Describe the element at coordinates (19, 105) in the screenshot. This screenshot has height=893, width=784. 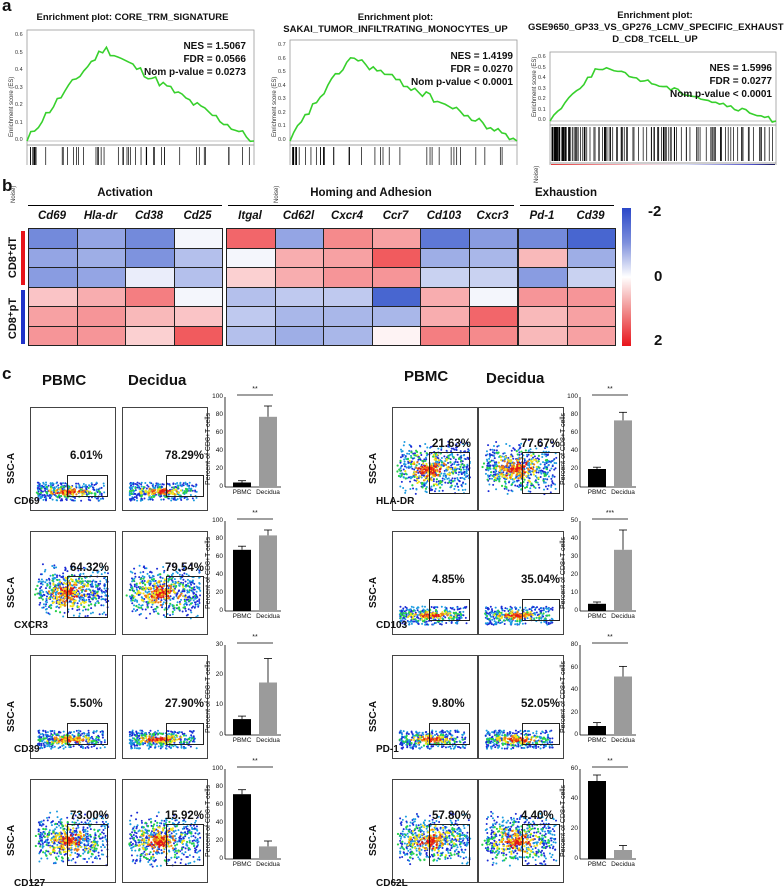
I see `gsea-ytick: 0.2` at that location.